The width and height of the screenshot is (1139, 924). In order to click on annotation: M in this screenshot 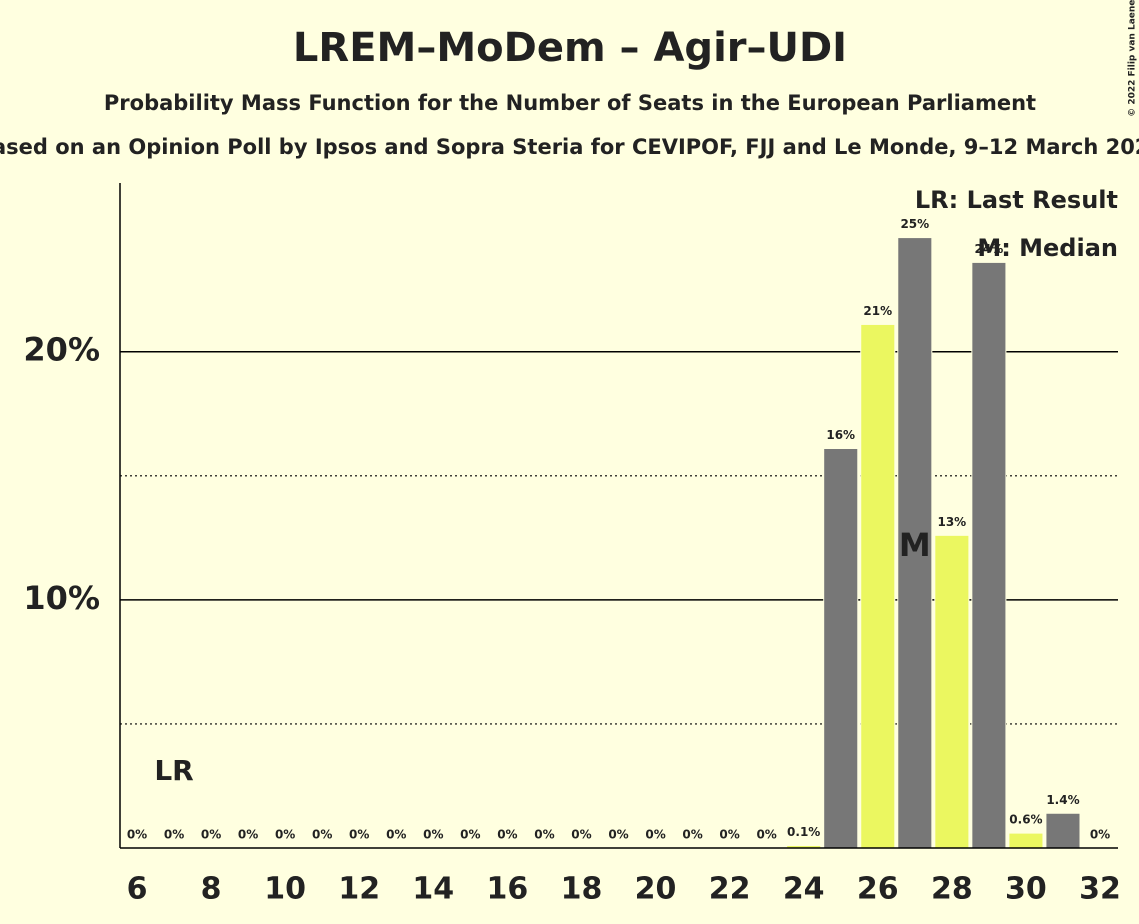, I will do `click(915, 545)`.